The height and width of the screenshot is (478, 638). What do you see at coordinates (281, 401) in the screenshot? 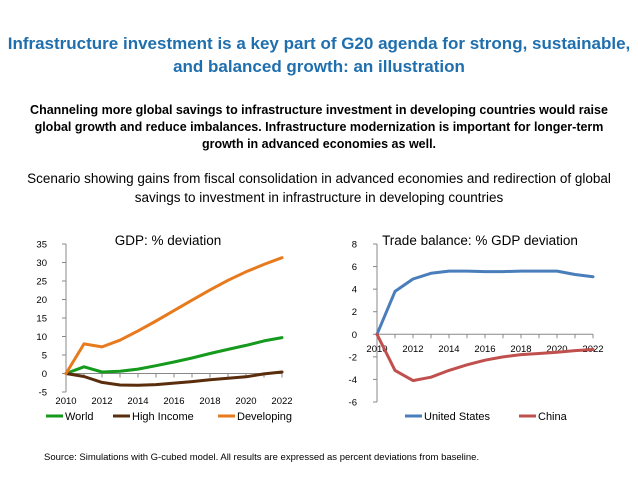
I see `gdp-x-tick-label: 2022` at bounding box center [281, 401].